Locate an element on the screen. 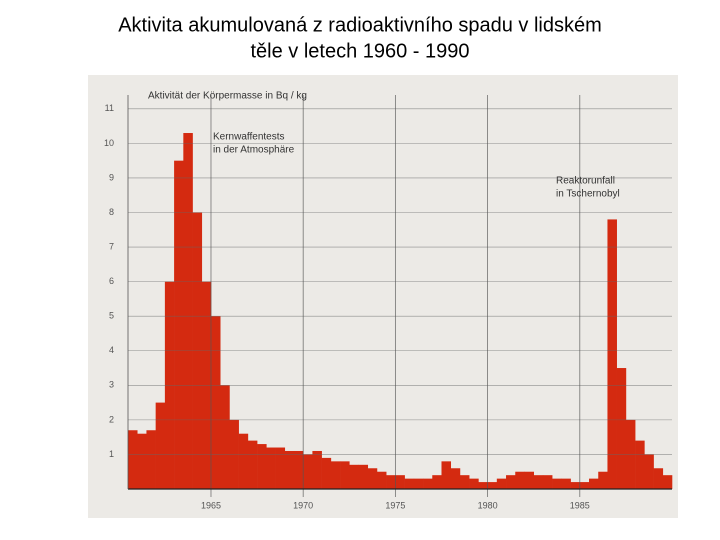  y-tick-label: 4 is located at coordinates (111, 350).